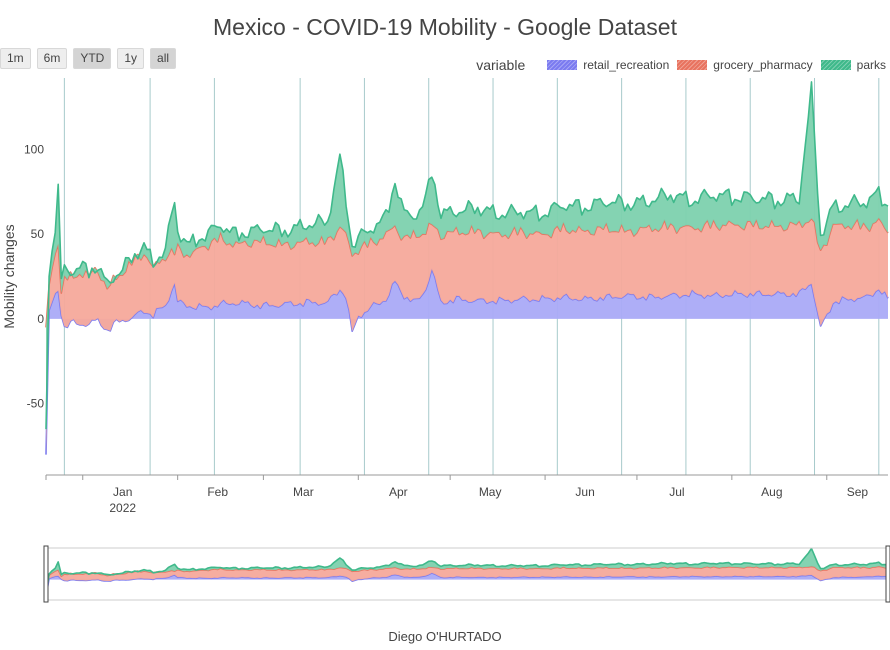 The width and height of the screenshot is (890, 650). I want to click on range-button-1y: 1y, so click(131, 58).